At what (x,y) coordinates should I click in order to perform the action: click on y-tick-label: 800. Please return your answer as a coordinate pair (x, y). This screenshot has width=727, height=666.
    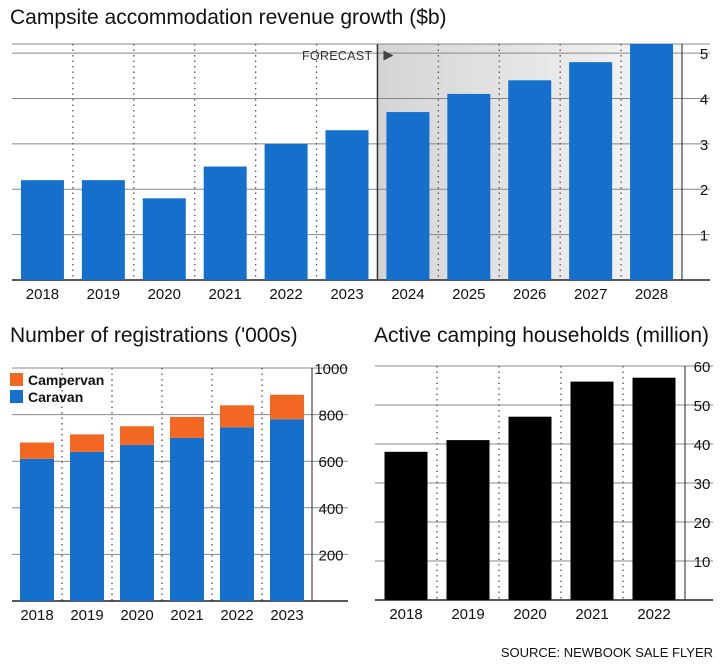
    Looking at the image, I should click on (330, 416).